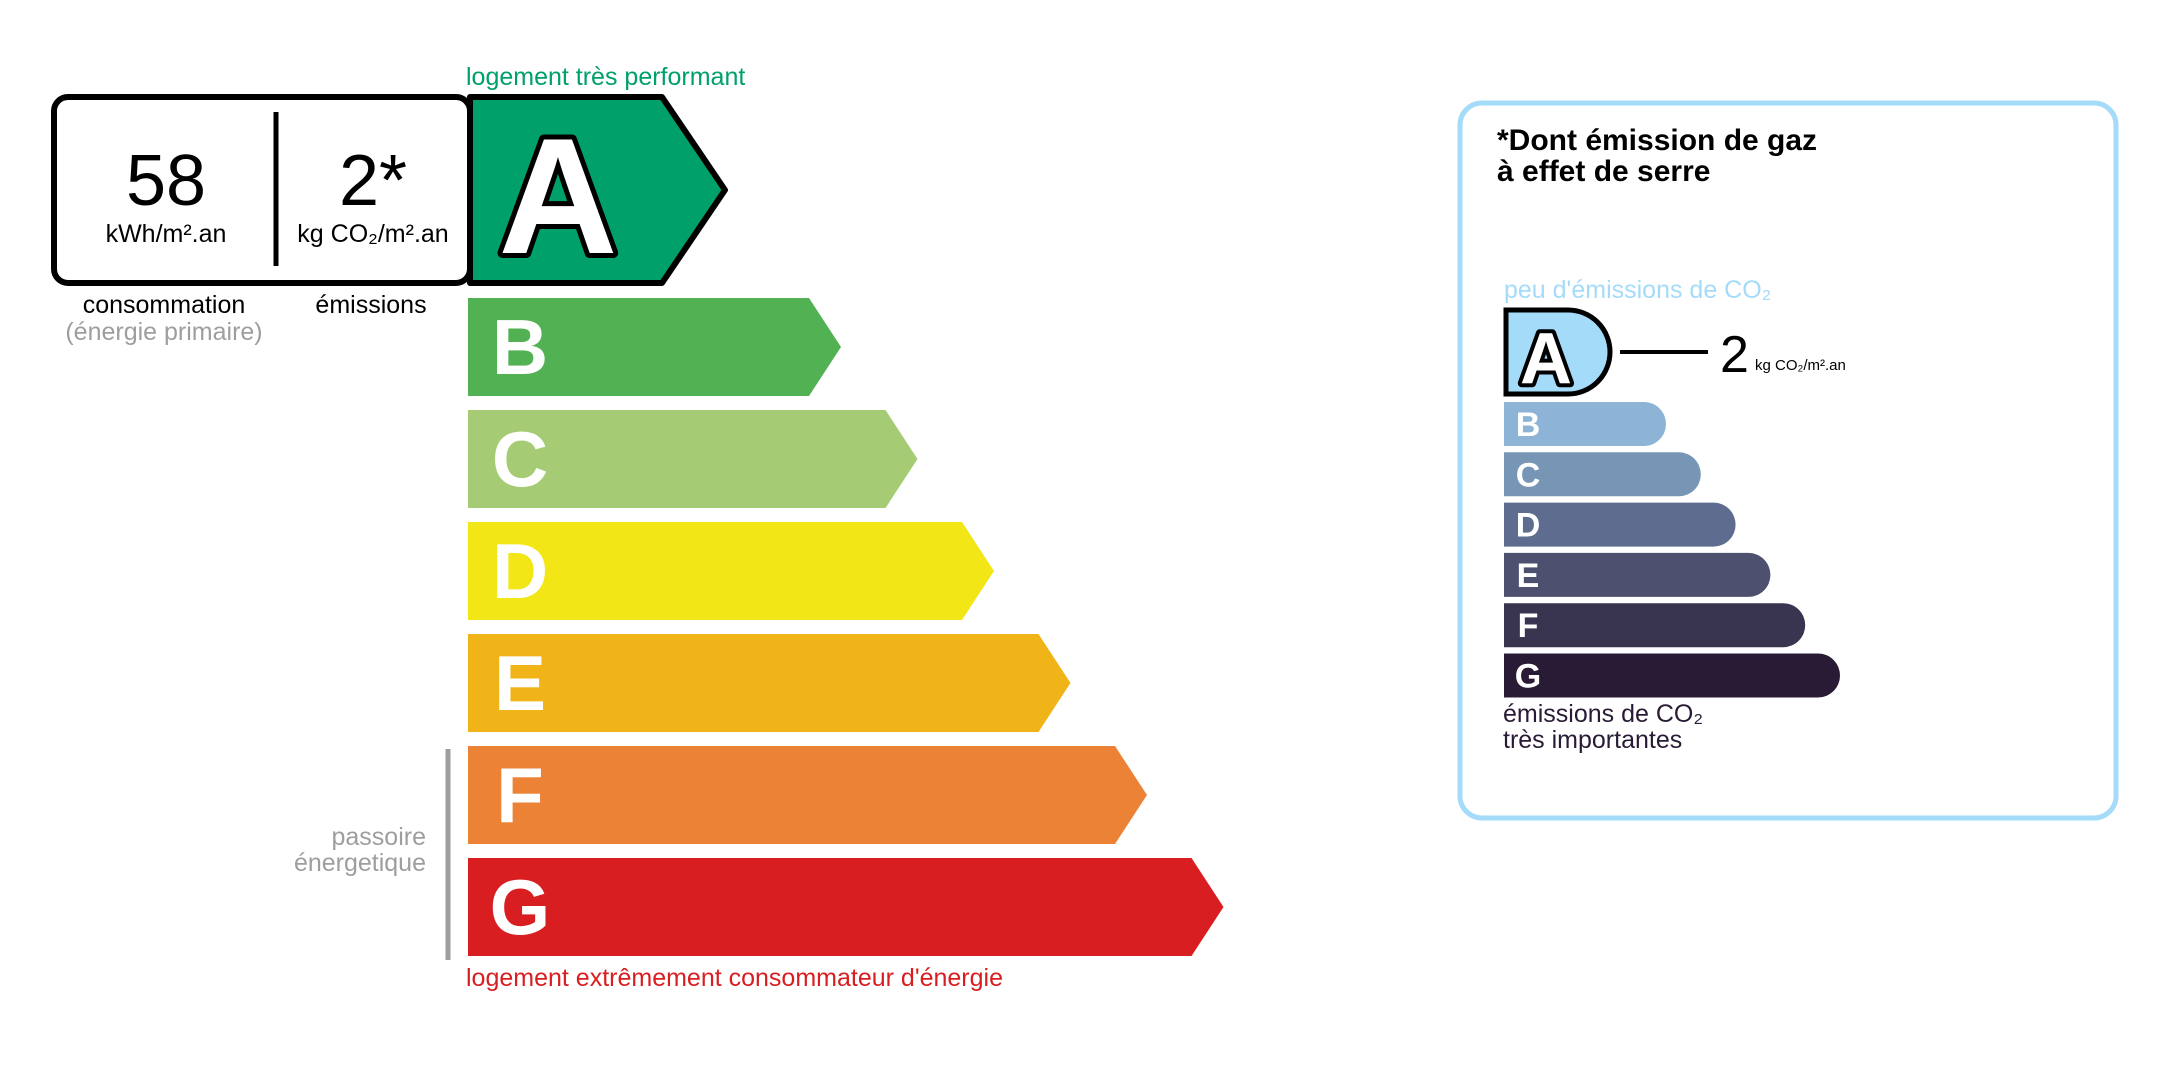 The image size is (2169, 1079). What do you see at coordinates (1585, 424) in the screenshot?
I see `ges-bar-b` at bounding box center [1585, 424].